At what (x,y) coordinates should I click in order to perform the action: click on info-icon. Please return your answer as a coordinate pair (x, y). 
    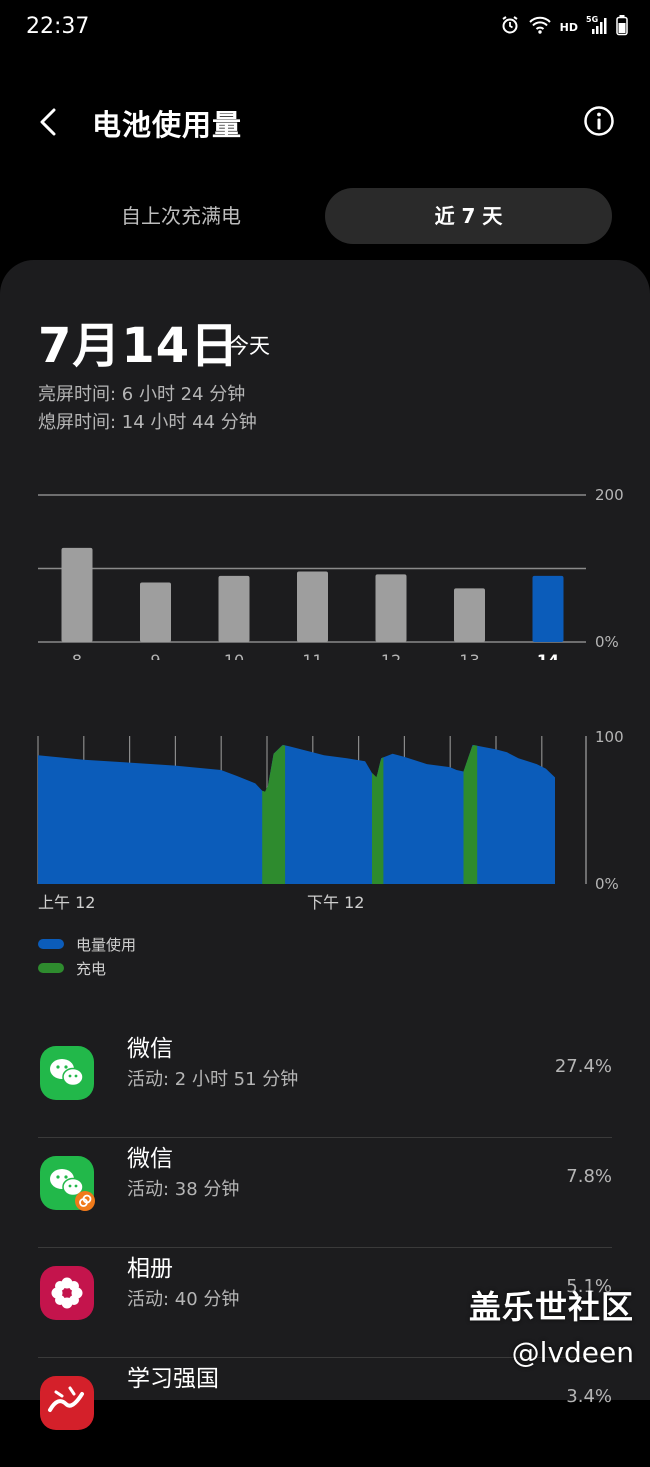
    Looking at the image, I should click on (599, 121).